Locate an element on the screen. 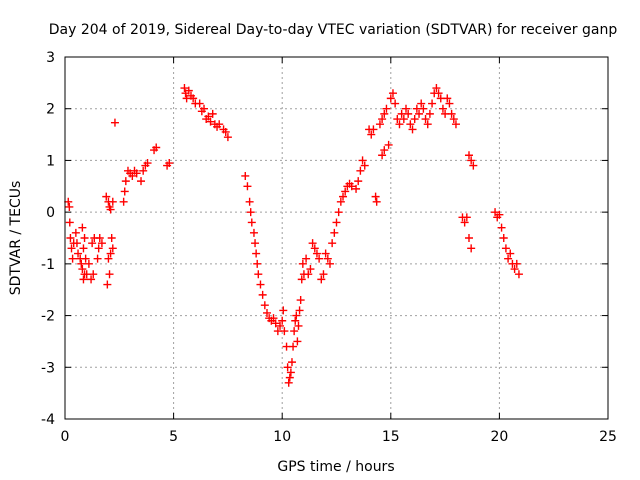  x-axis-label: GPS time / hours is located at coordinates (335, 467).